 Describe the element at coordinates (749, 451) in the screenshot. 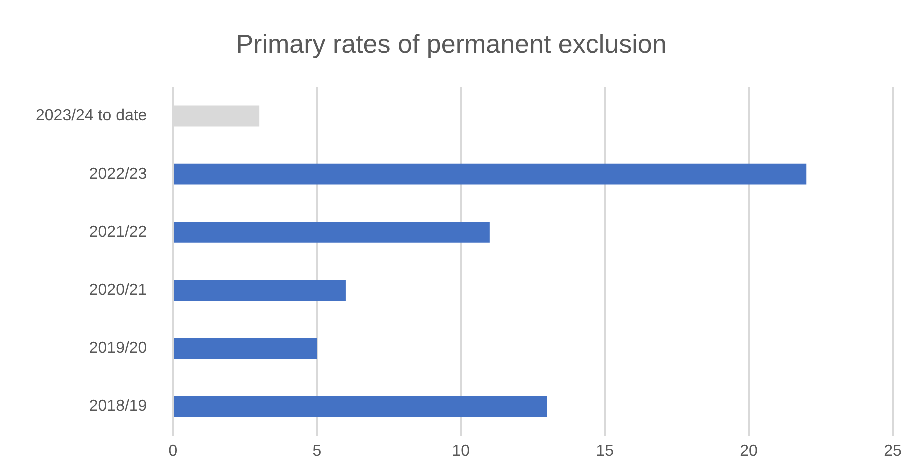

I see `x-tick-label: 20` at that location.